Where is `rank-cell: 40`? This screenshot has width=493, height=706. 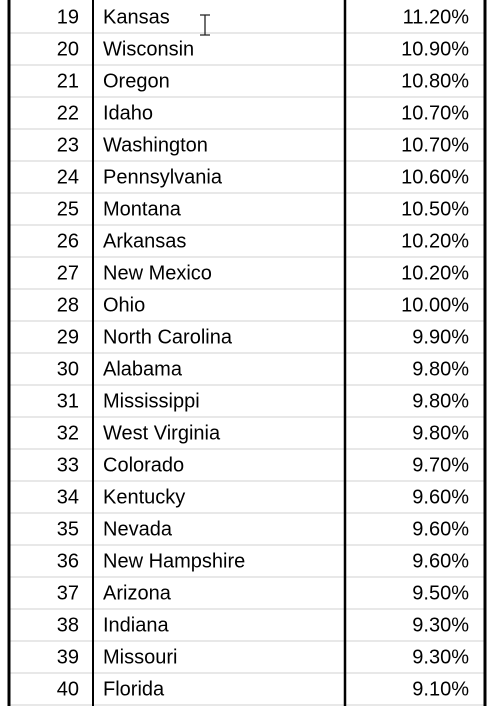 rank-cell: 40 is located at coordinates (68, 689).